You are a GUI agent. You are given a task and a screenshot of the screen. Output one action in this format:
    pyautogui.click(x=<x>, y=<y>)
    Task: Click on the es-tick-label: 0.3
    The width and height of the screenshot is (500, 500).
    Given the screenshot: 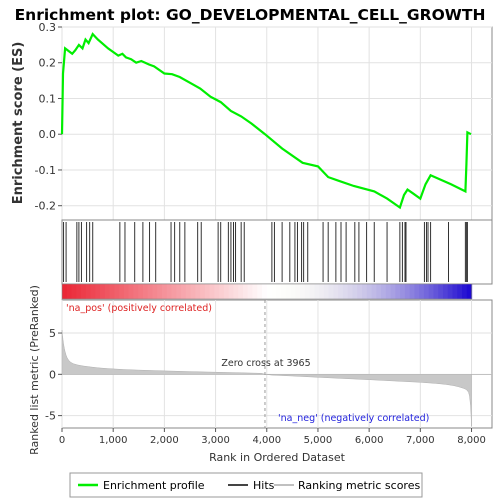 What is the action you would take?
    pyautogui.click(x=48, y=27)
    